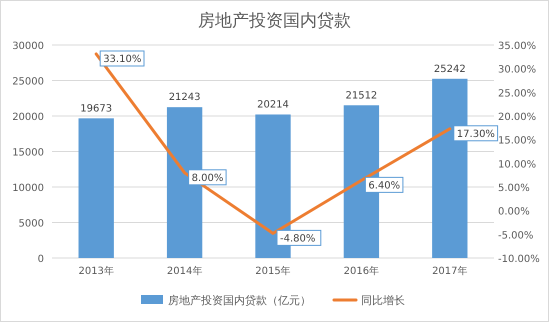 The image size is (549, 322). I want to click on y2-tick-label: 35.00%, so click(517, 46).